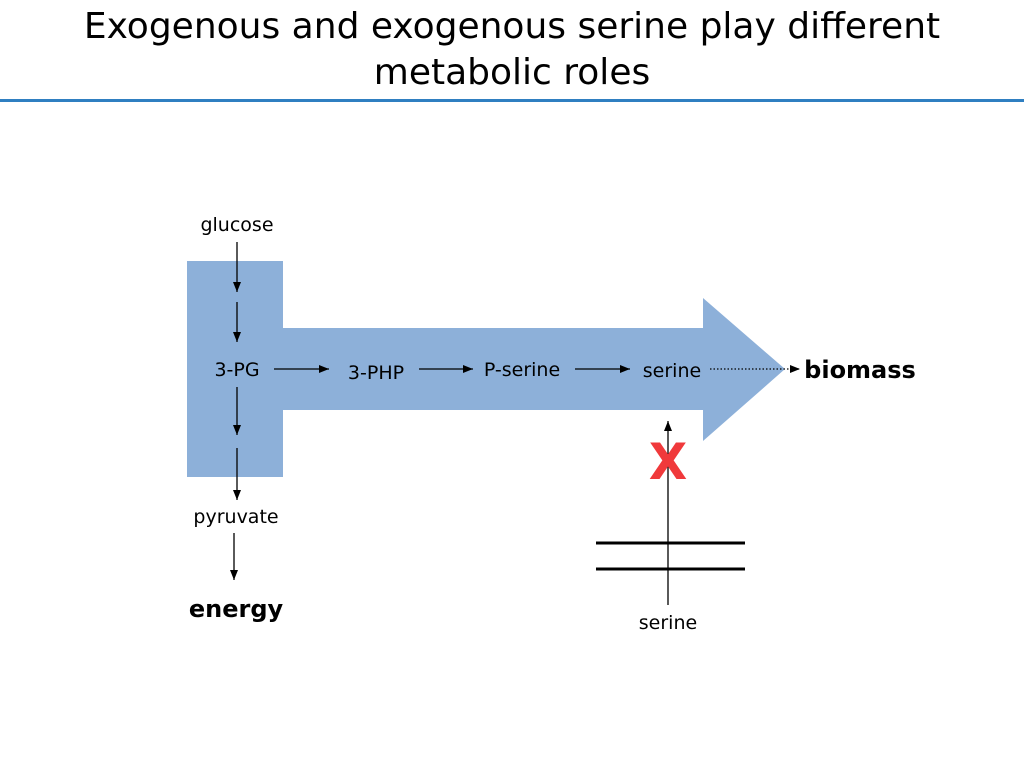 This screenshot has width=1024, height=768. I want to click on label-p-serine: P-serine, so click(522, 370).